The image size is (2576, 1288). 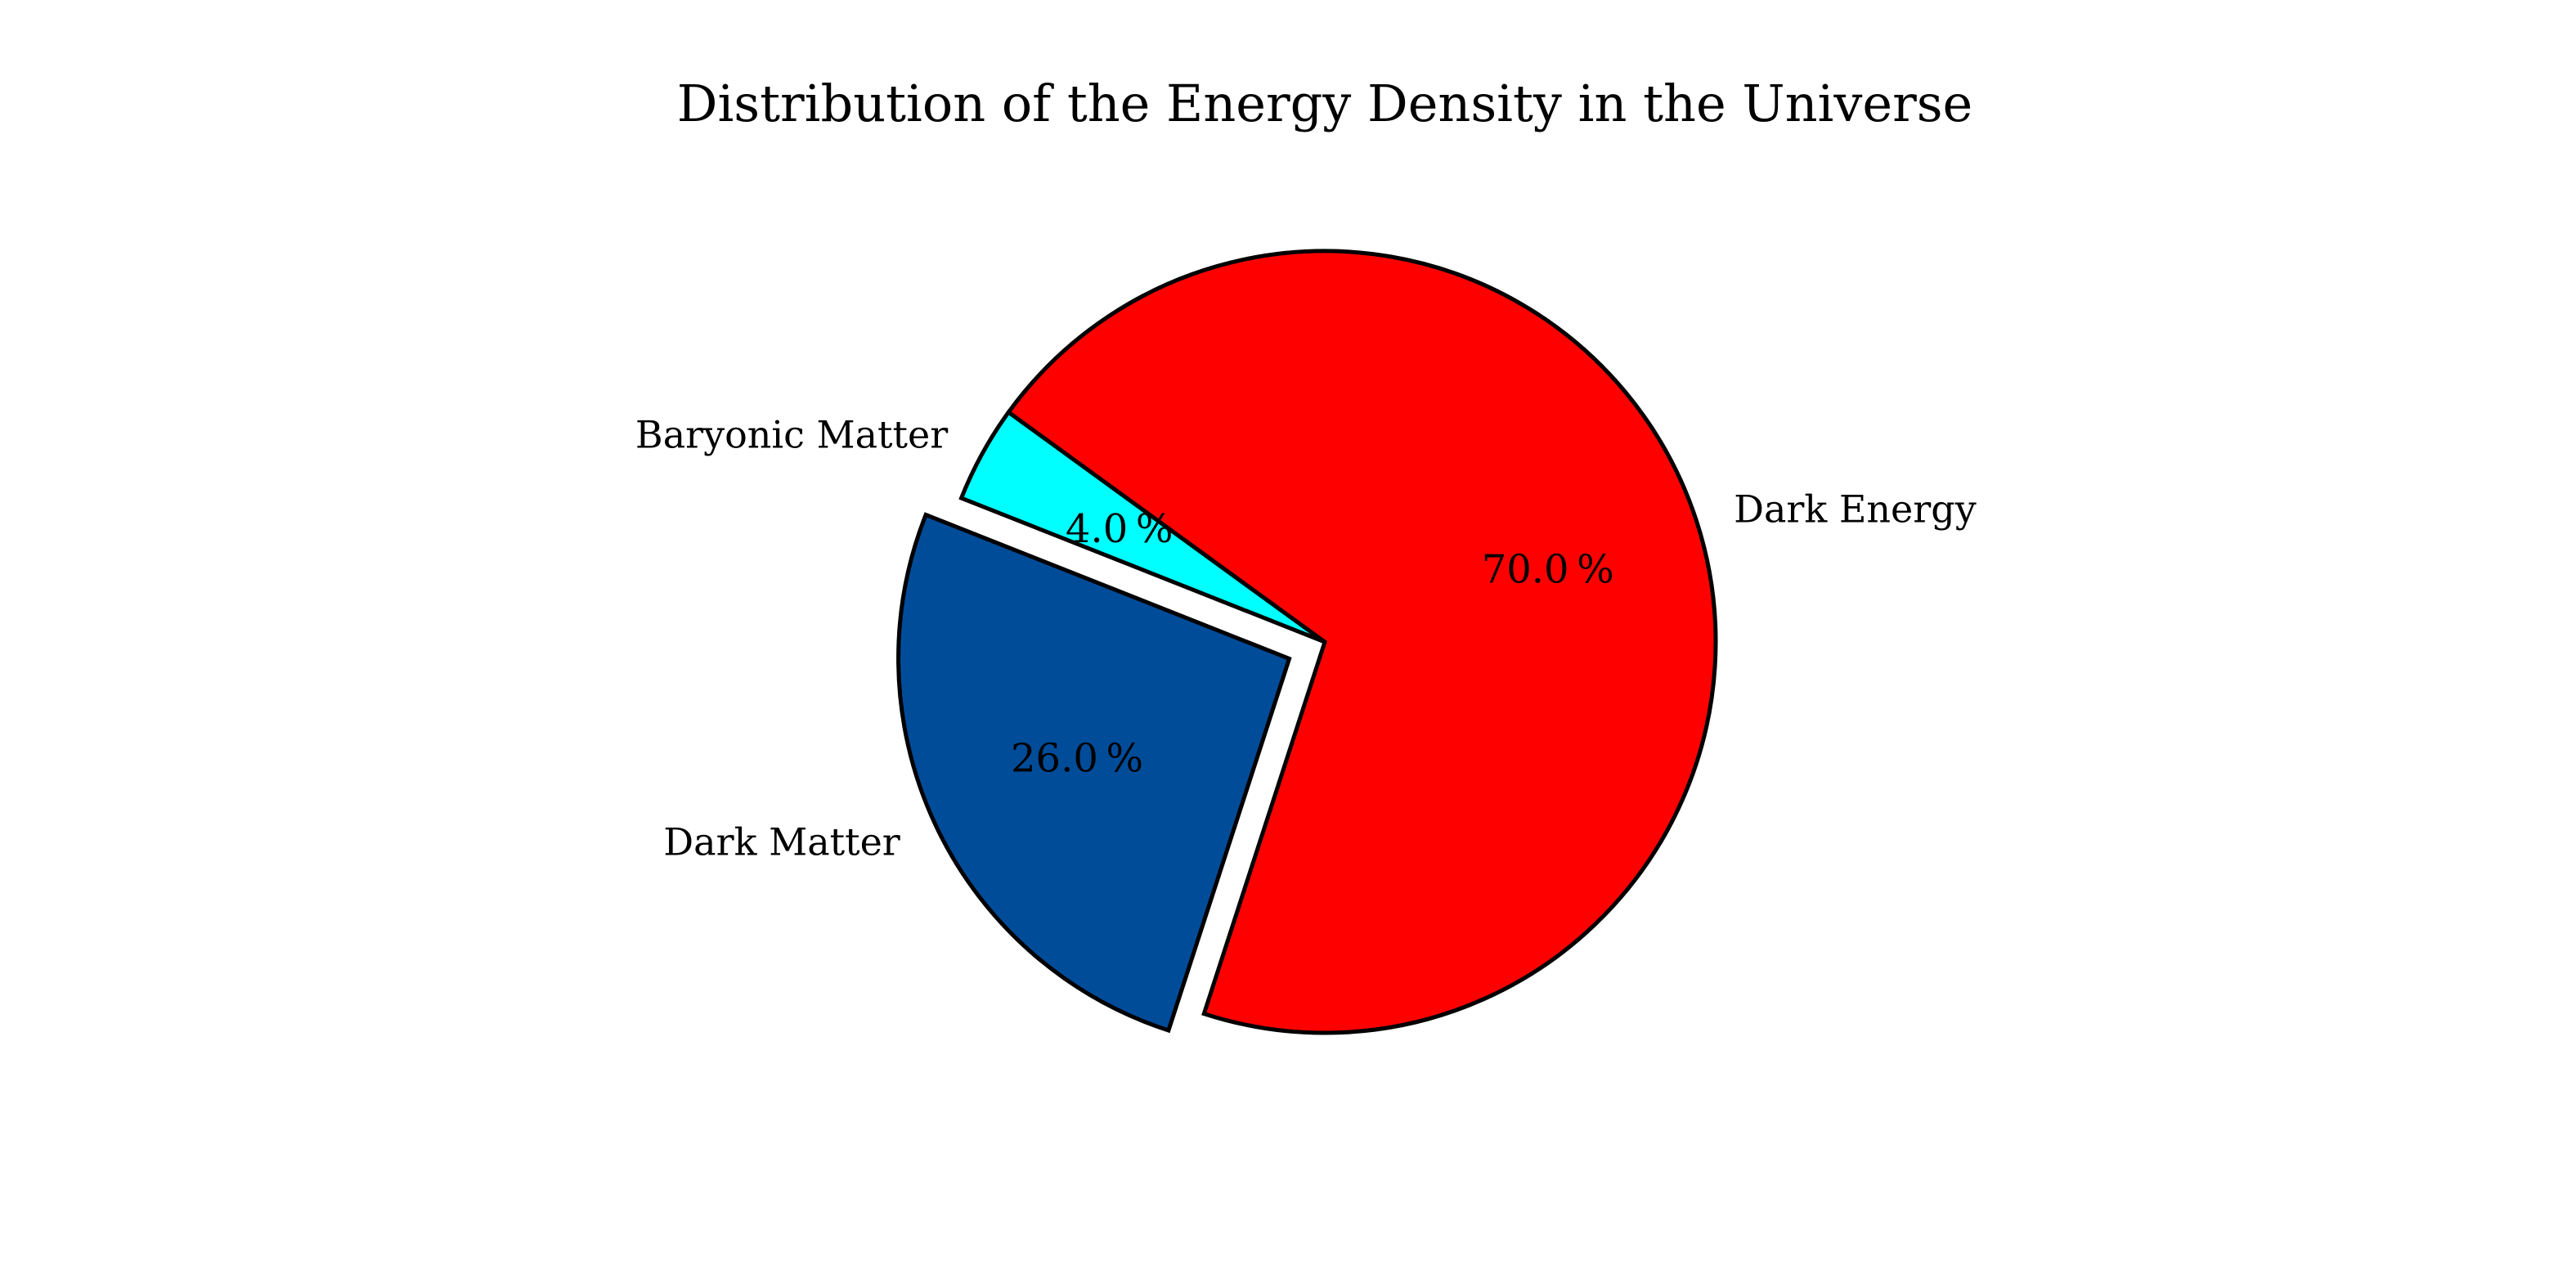 What do you see at coordinates (1120, 529) in the screenshot?
I see `slice-percent-baryonic-matter: 4.0 %` at bounding box center [1120, 529].